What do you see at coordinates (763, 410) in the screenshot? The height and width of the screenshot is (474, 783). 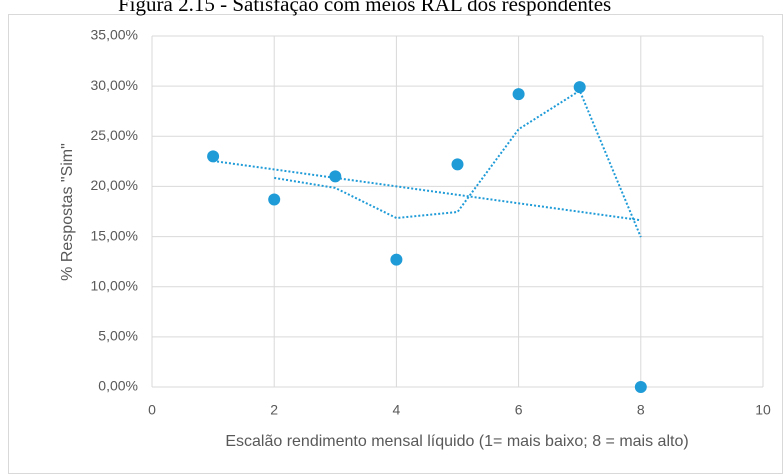 I see `x-tick-label: 10` at bounding box center [763, 410].